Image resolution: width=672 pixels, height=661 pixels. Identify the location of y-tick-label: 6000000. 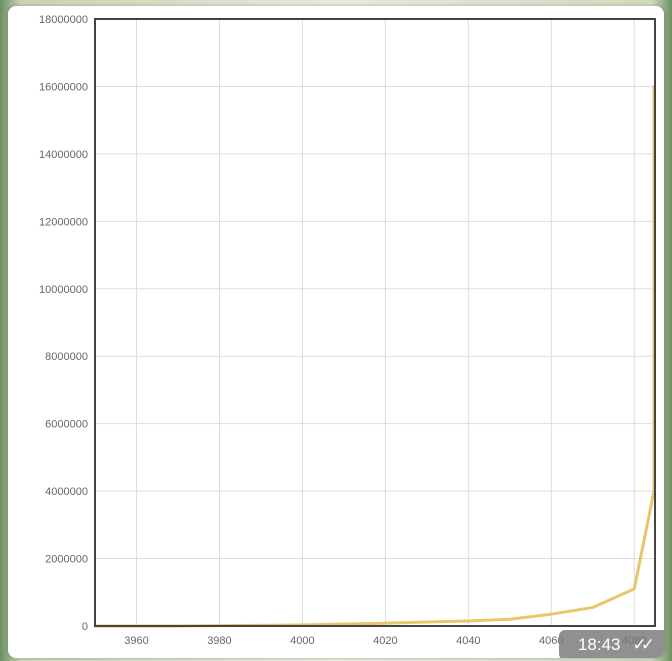
(66, 425).